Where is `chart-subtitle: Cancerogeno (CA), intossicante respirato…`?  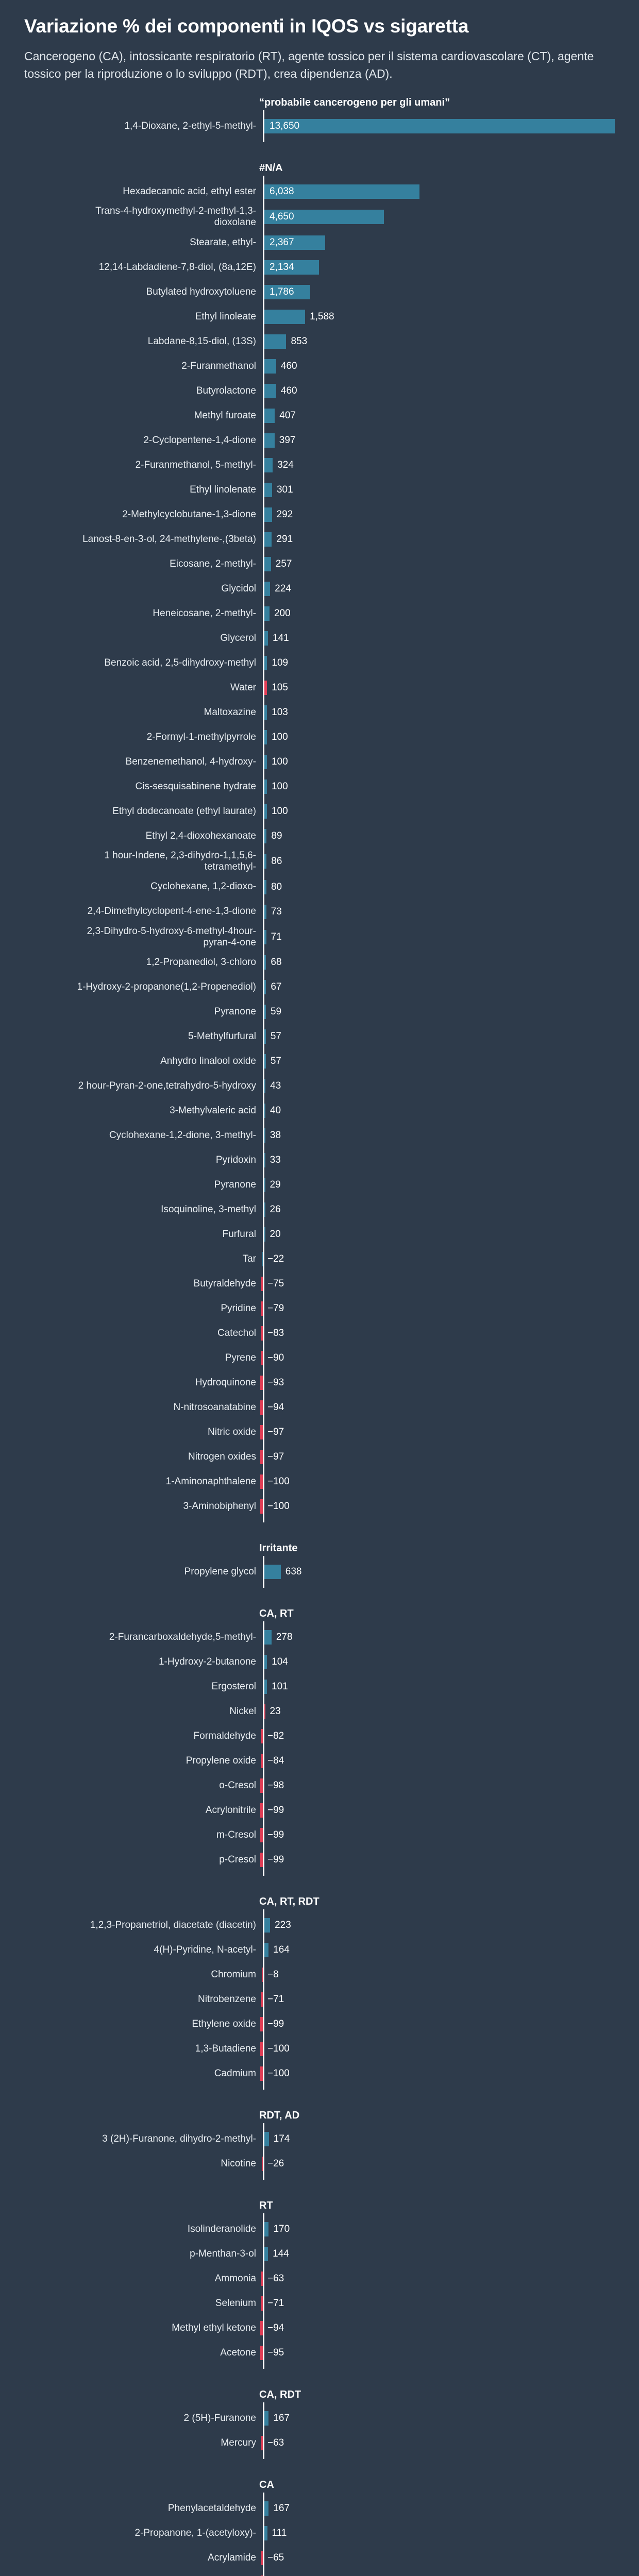 chart-subtitle: Cancerogeno (CA), intossicante respirato… is located at coordinates (309, 64).